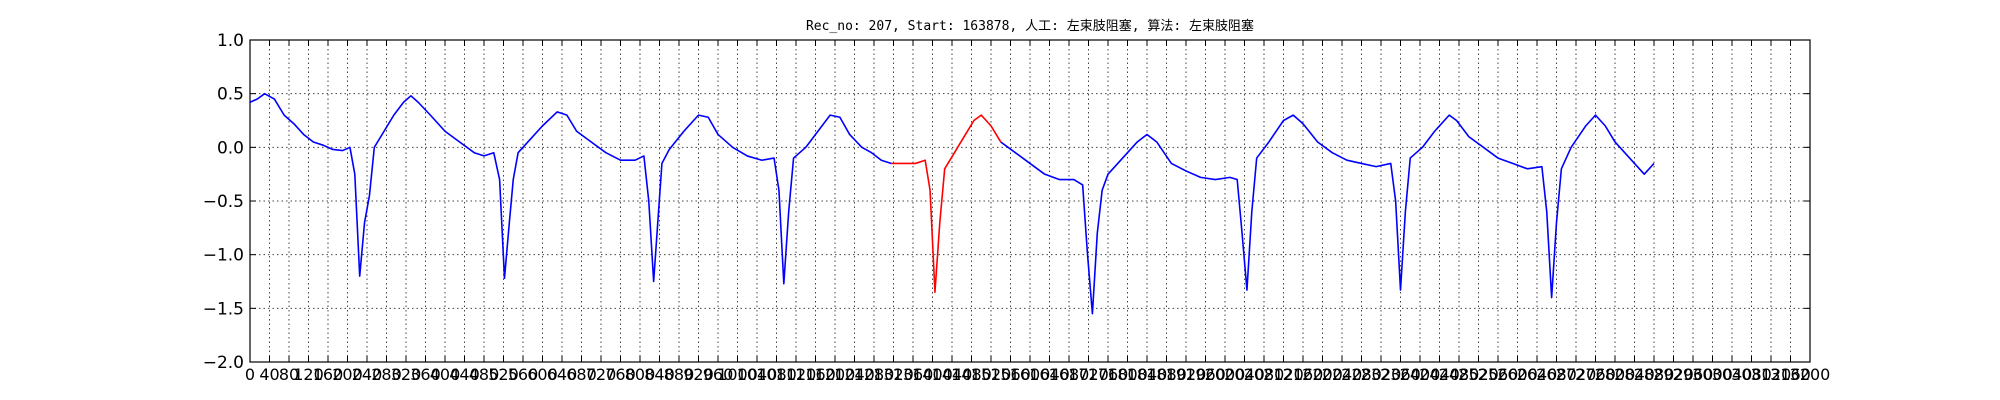 This screenshot has width=2000, height=400. Describe the element at coordinates (1732, 374) in the screenshot. I see `x-tick-label: 3040` at that location.